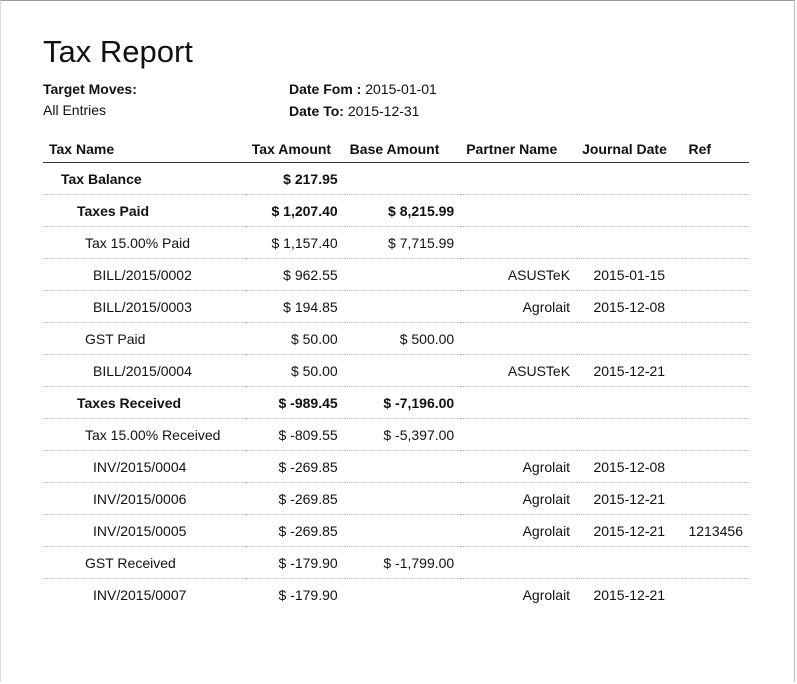 Image resolution: width=797 pixels, height=684 pixels. Describe the element at coordinates (294, 210) in the screenshot. I see `cell-tax-amount: $ 1,207.40` at that location.